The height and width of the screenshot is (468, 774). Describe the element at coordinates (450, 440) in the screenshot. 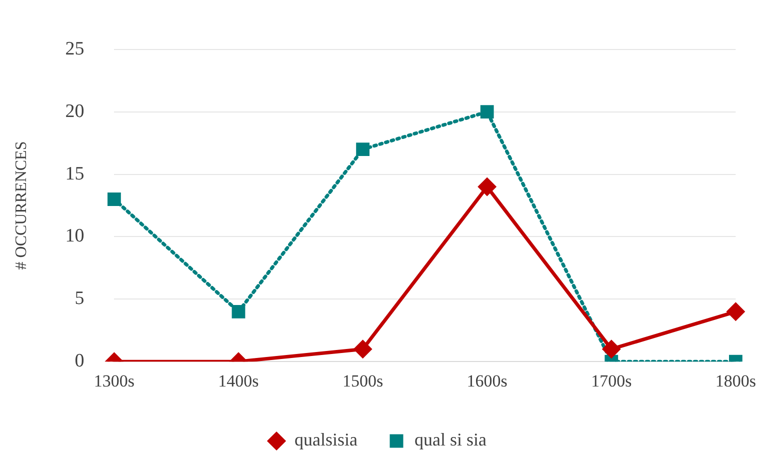

I see `legend-label: qual si sia` at that location.